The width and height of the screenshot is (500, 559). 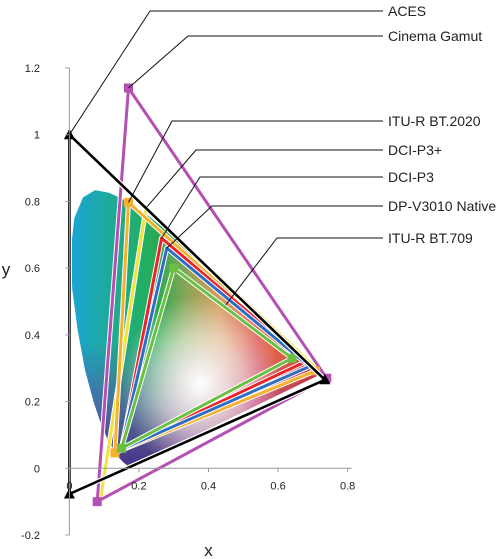 I want to click on y-tick-label: 1.2, so click(x=32, y=69).